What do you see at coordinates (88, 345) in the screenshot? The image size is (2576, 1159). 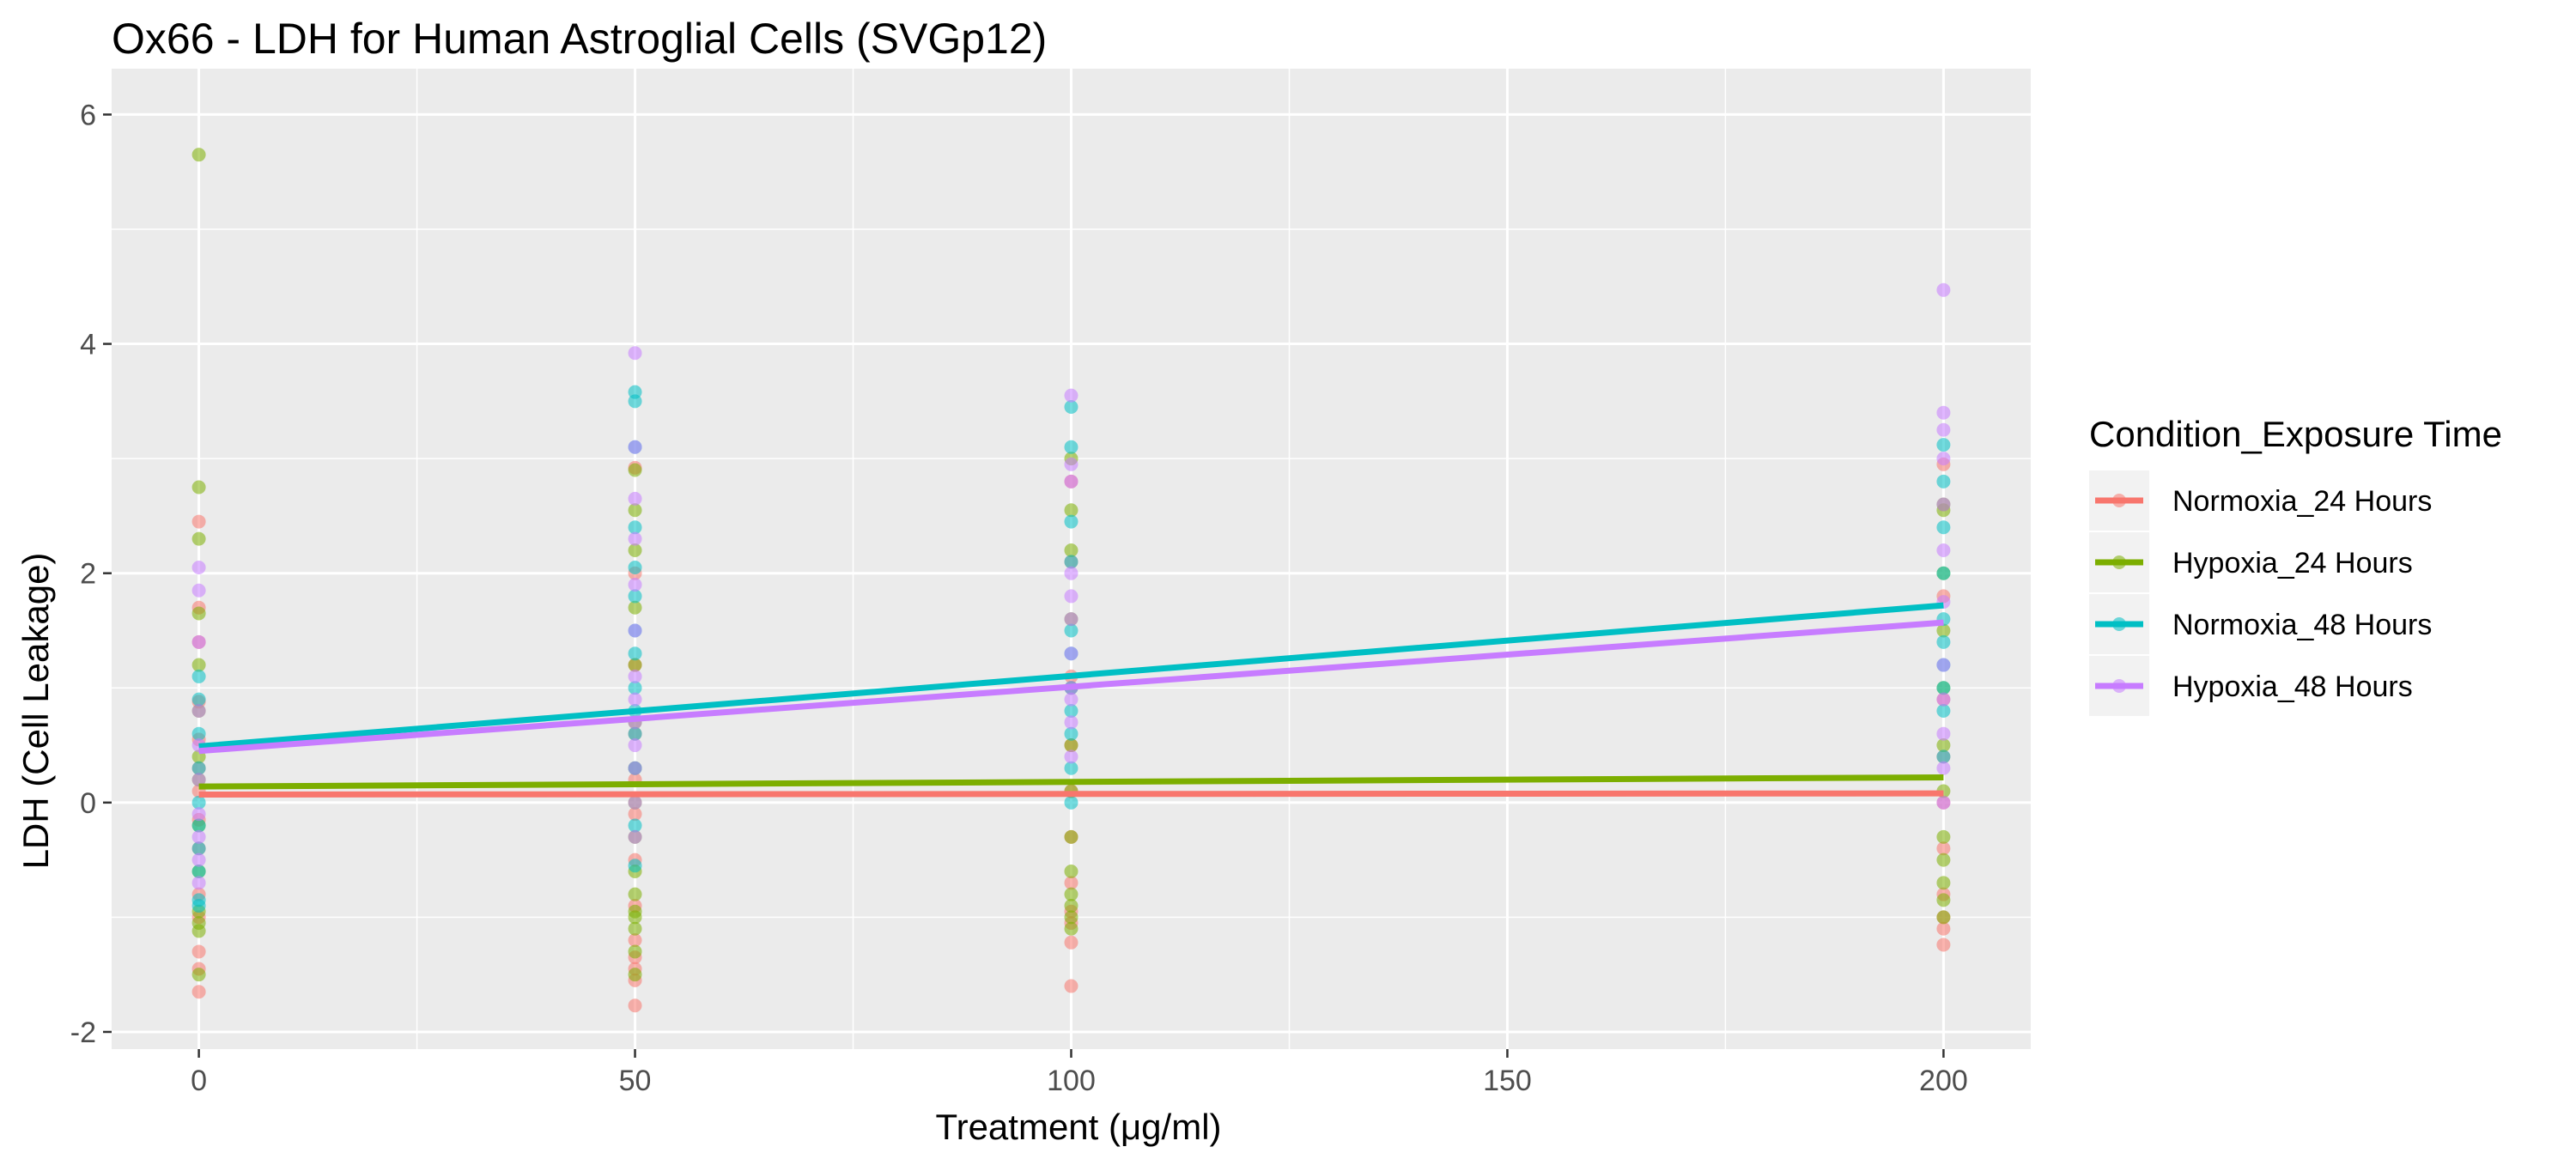 I see `y-tick-label: 4` at bounding box center [88, 345].